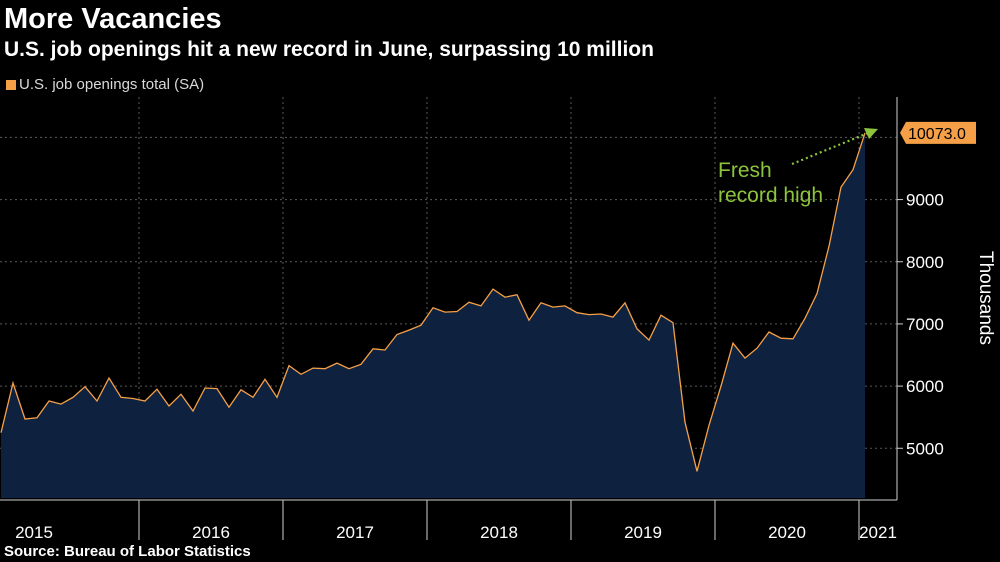  Describe the element at coordinates (925, 324) in the screenshot. I see `y-tick-label: 7000` at that location.